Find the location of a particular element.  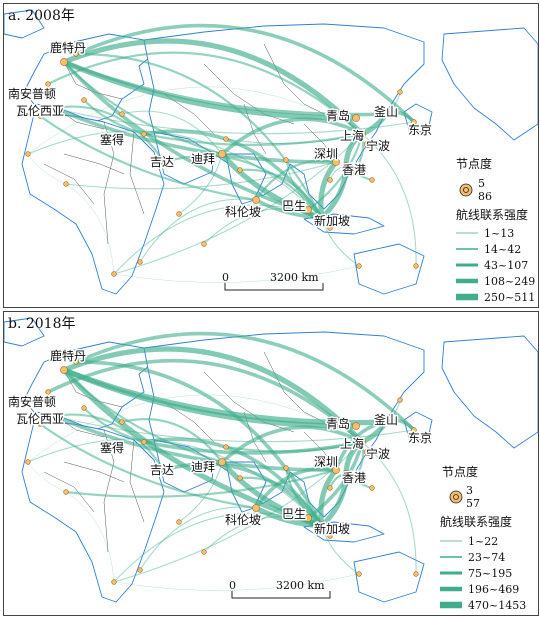

route-class-1-label: 1~13 is located at coordinates (499, 233).